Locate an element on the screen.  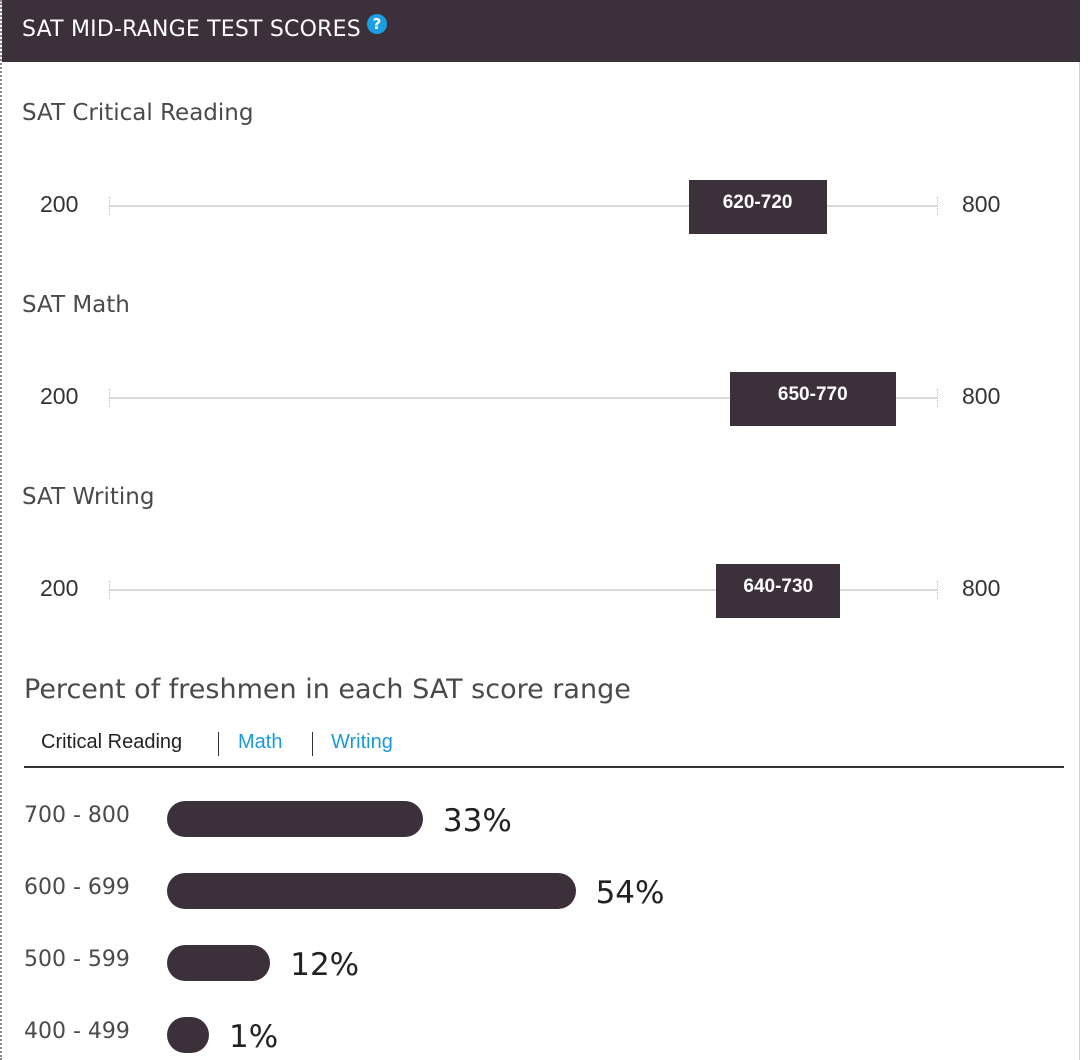
bar-category-label: 400 - 499 is located at coordinates (77, 1031).